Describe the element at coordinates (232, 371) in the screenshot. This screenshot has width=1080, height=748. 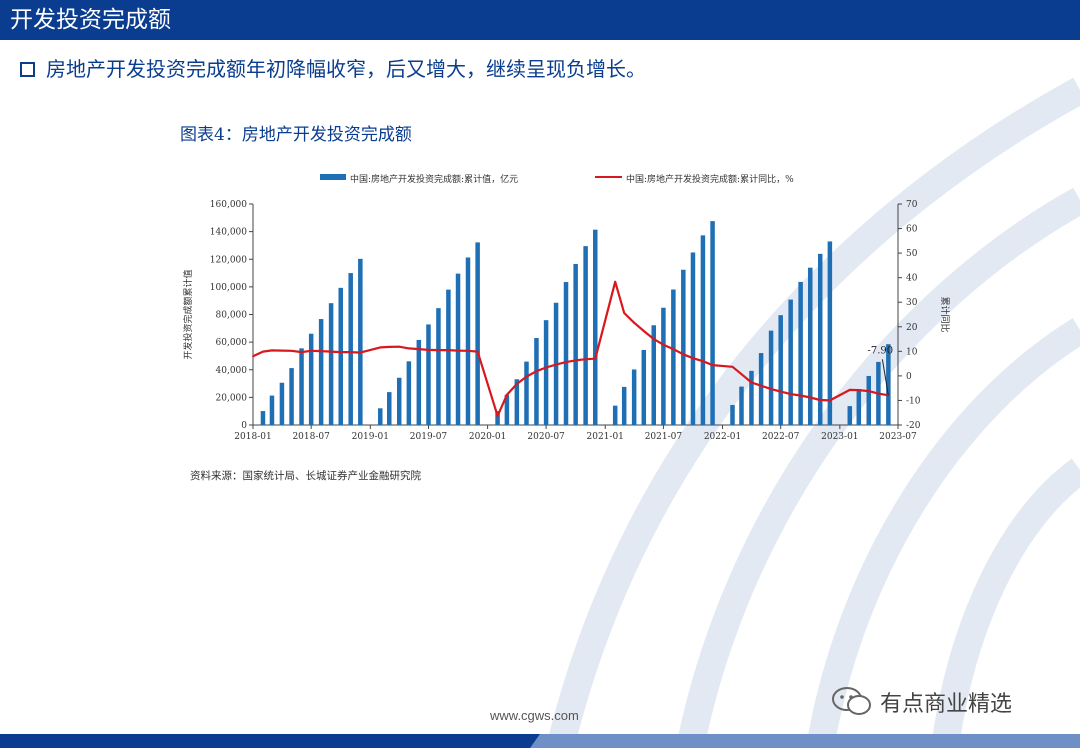
I see `y-left-tick-label: 40,000` at that location.